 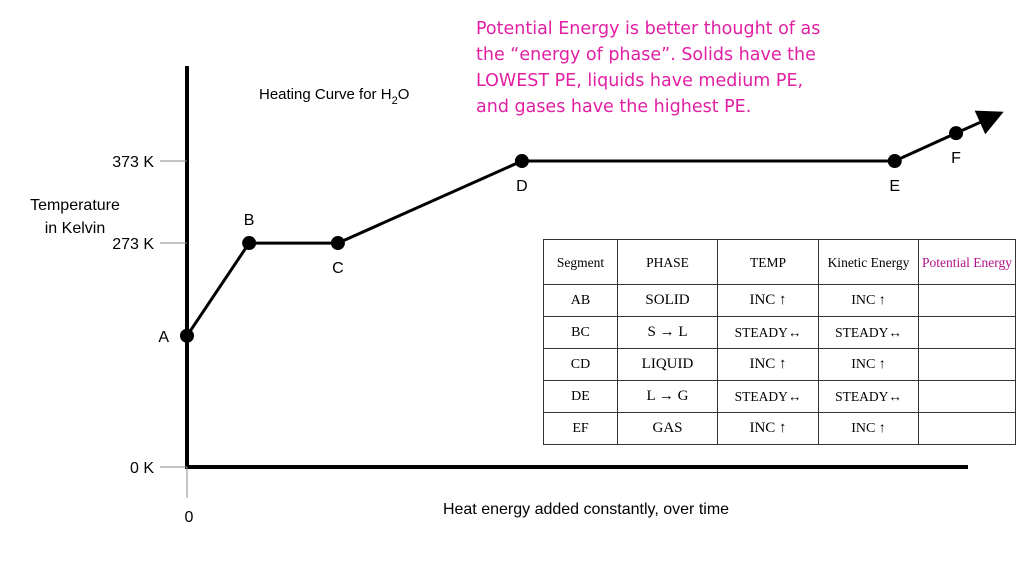 I want to click on cell-phase: GAS, so click(x=667, y=428).